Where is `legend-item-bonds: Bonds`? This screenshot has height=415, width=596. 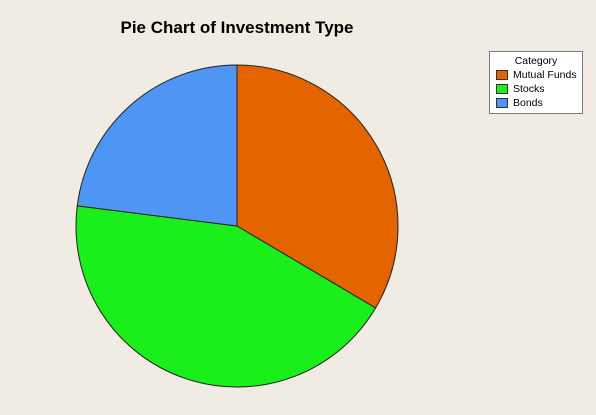
legend-item-bonds: Bonds is located at coordinates (536, 103).